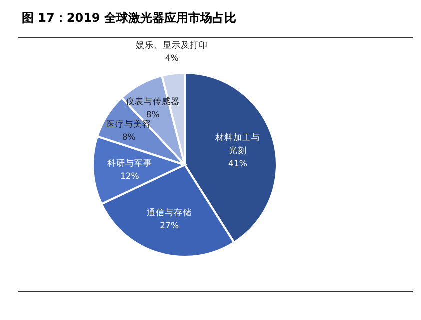 The width and height of the screenshot is (421, 320). I want to click on slice-label: 娱乐、显示及打印, so click(172, 45).